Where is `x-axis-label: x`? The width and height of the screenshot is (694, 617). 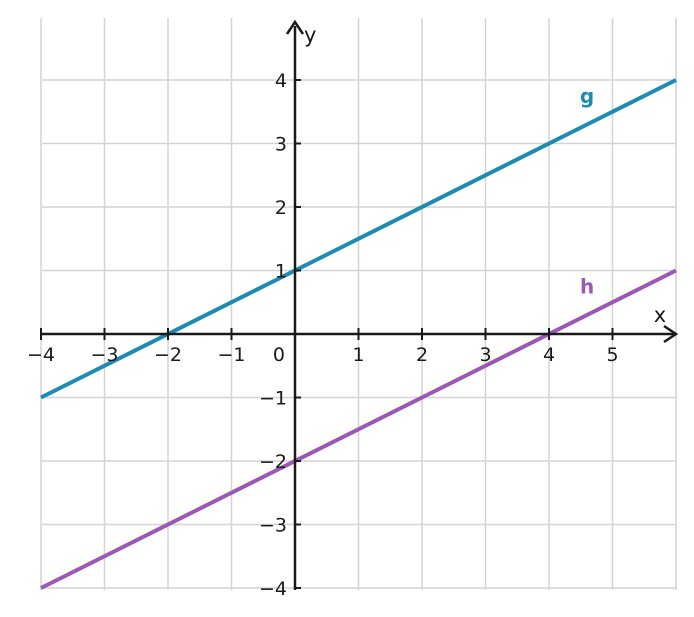 x-axis-label: x is located at coordinates (660, 315).